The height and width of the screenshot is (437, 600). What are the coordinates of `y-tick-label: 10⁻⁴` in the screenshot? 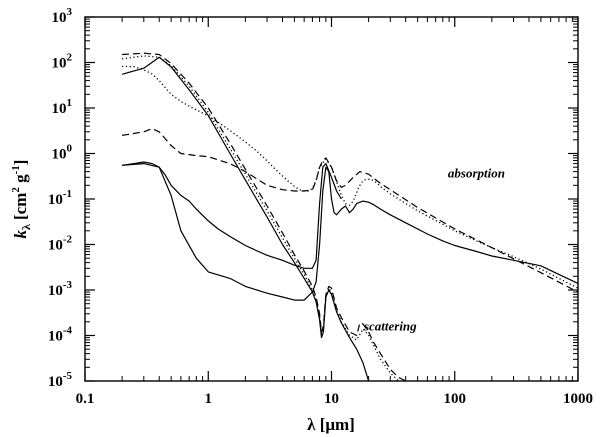 It's located at (60, 335).